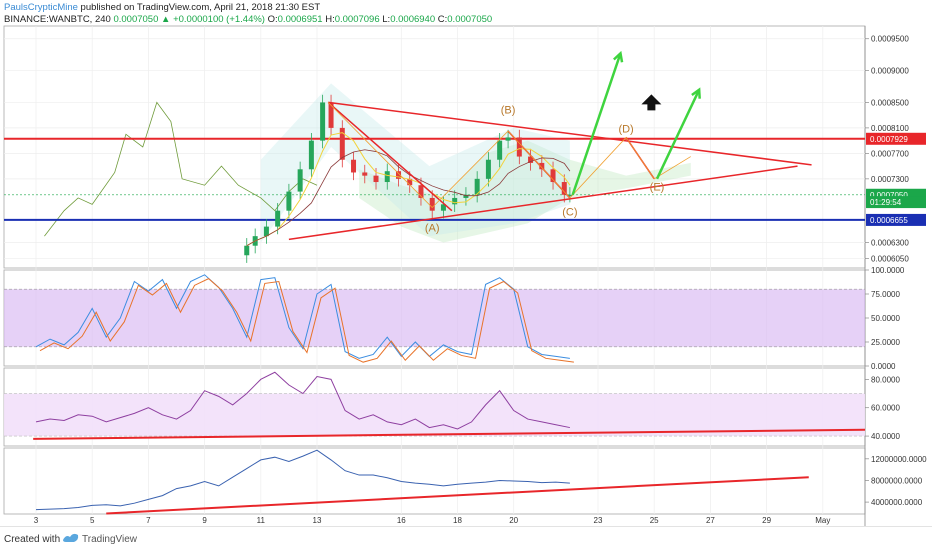  Describe the element at coordinates (897, 480) in the screenshot. I see `y-tick-label: 8000000.0000` at that location.